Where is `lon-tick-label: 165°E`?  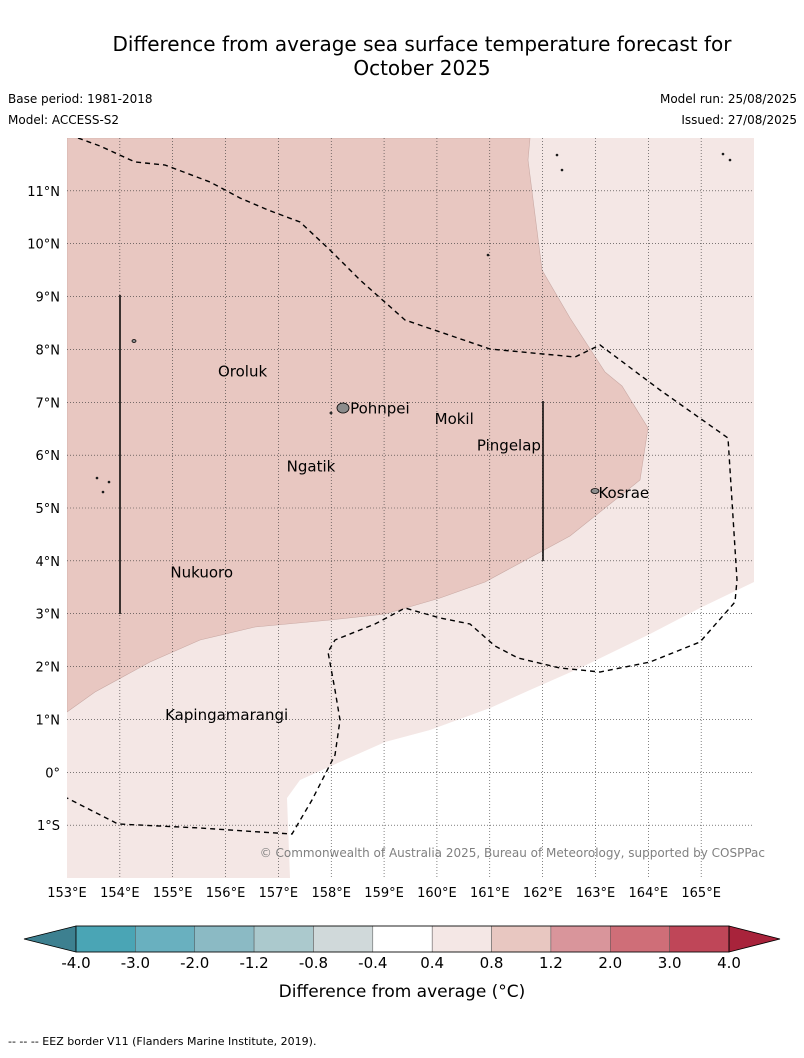
lon-tick-label: 165°E is located at coordinates (701, 893).